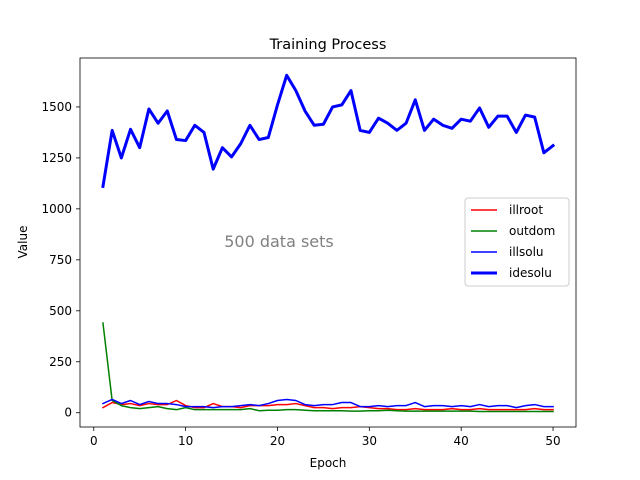 The image size is (640, 480). Describe the element at coordinates (185, 441) in the screenshot. I see `x-tick-label: 10` at that location.